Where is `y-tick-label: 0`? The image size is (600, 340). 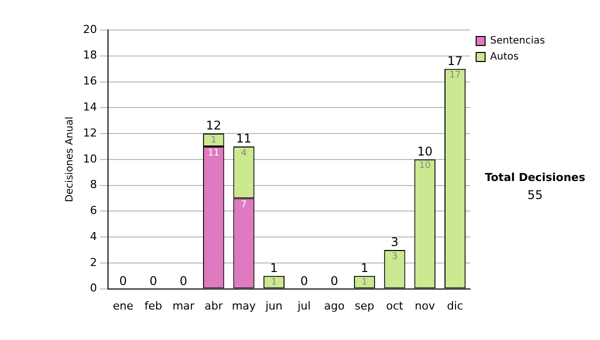 y-tick-label: 0 is located at coordinates (93, 288).